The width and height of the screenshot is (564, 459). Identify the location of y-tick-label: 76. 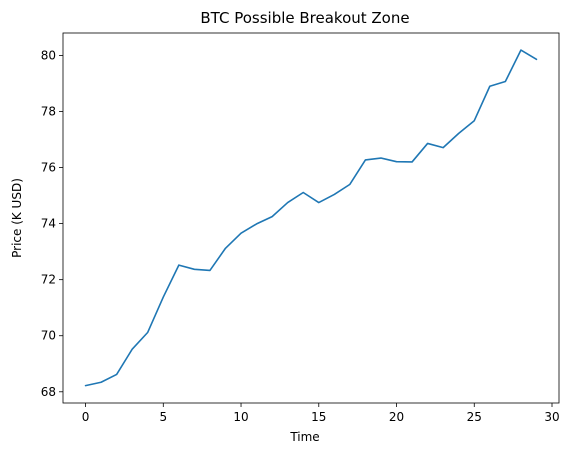
(48, 168).